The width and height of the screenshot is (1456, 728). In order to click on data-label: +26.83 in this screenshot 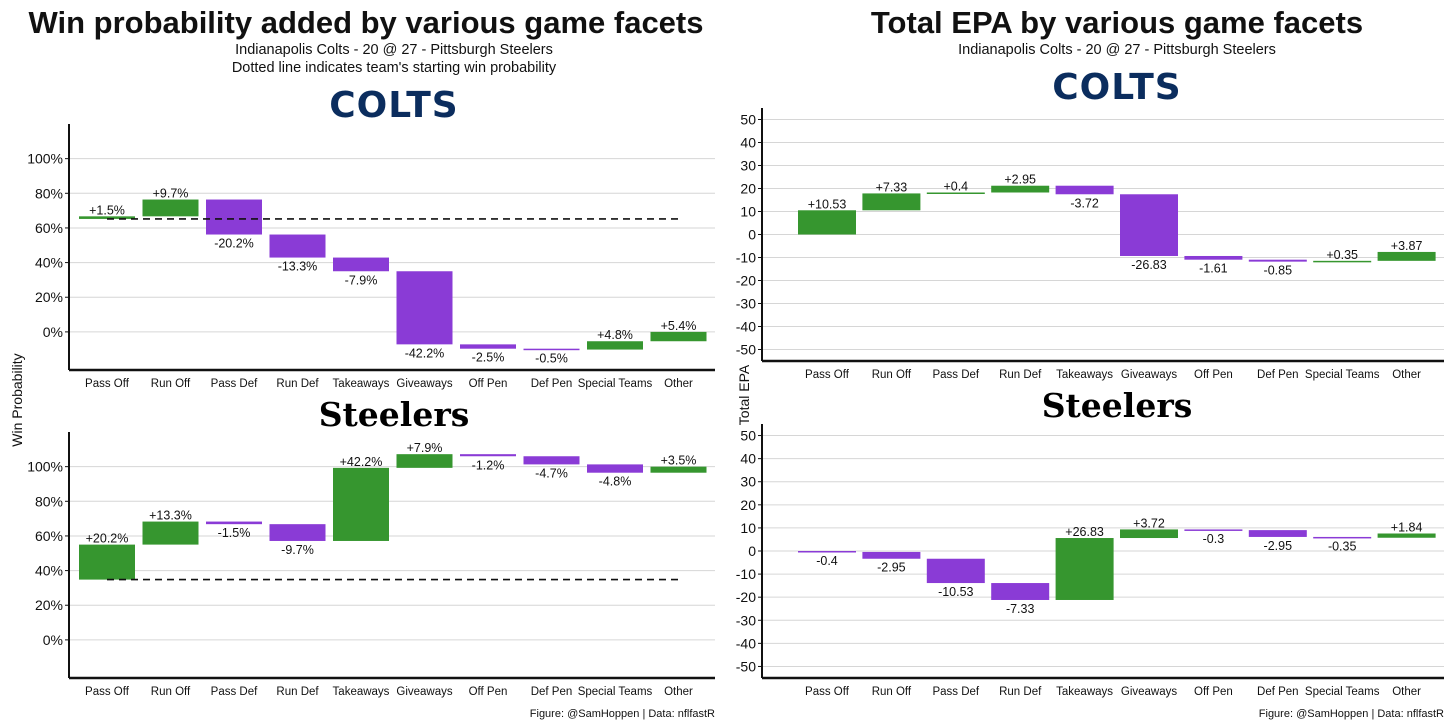, I will do `click(1084, 532)`.